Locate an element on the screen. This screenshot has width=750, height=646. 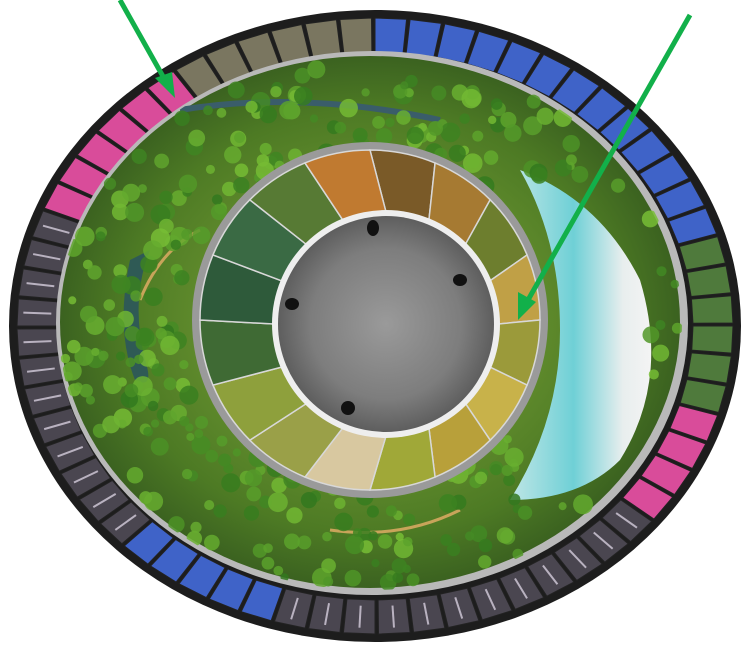
center-surface is located at coordinates (386, 324).